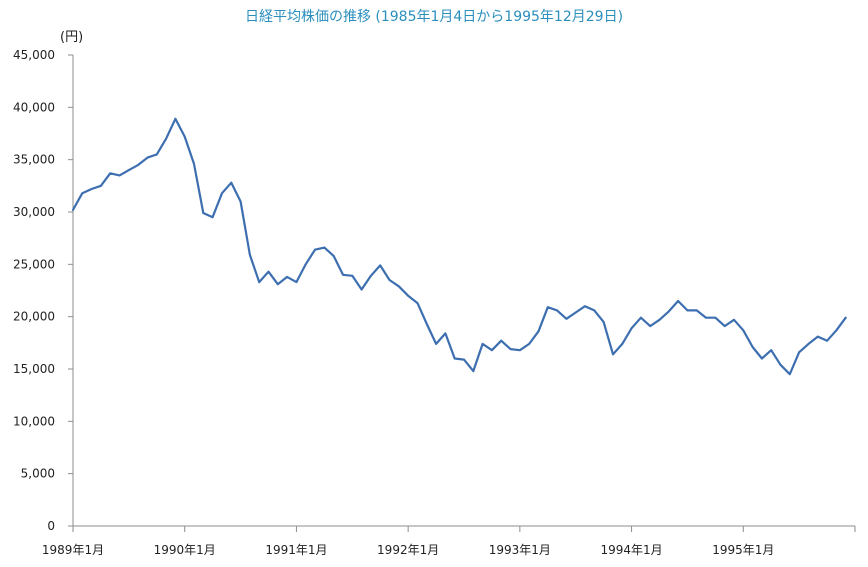 The height and width of the screenshot is (567, 868). What do you see at coordinates (34, 421) in the screenshot?
I see `y-tick-label: 10,000` at bounding box center [34, 421].